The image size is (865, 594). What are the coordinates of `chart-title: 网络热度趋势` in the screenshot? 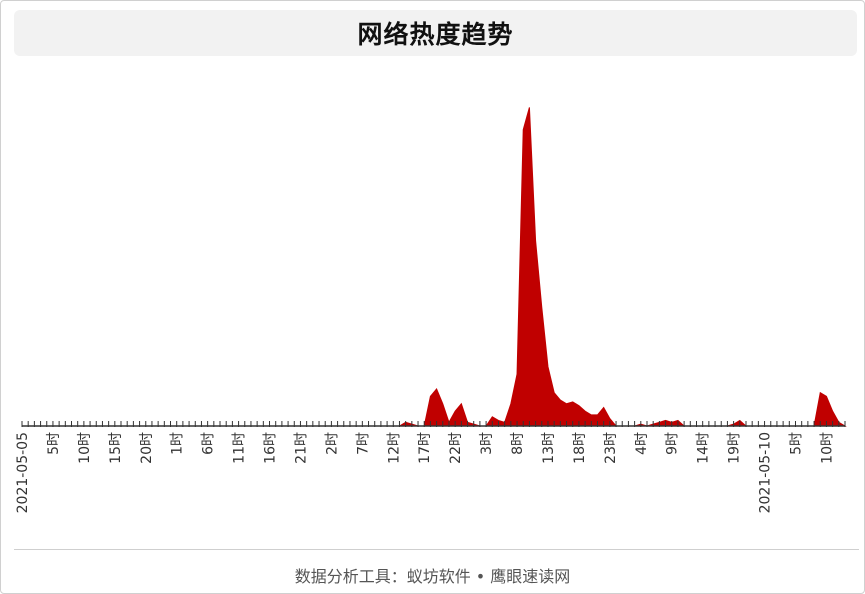 It's located at (435, 34).